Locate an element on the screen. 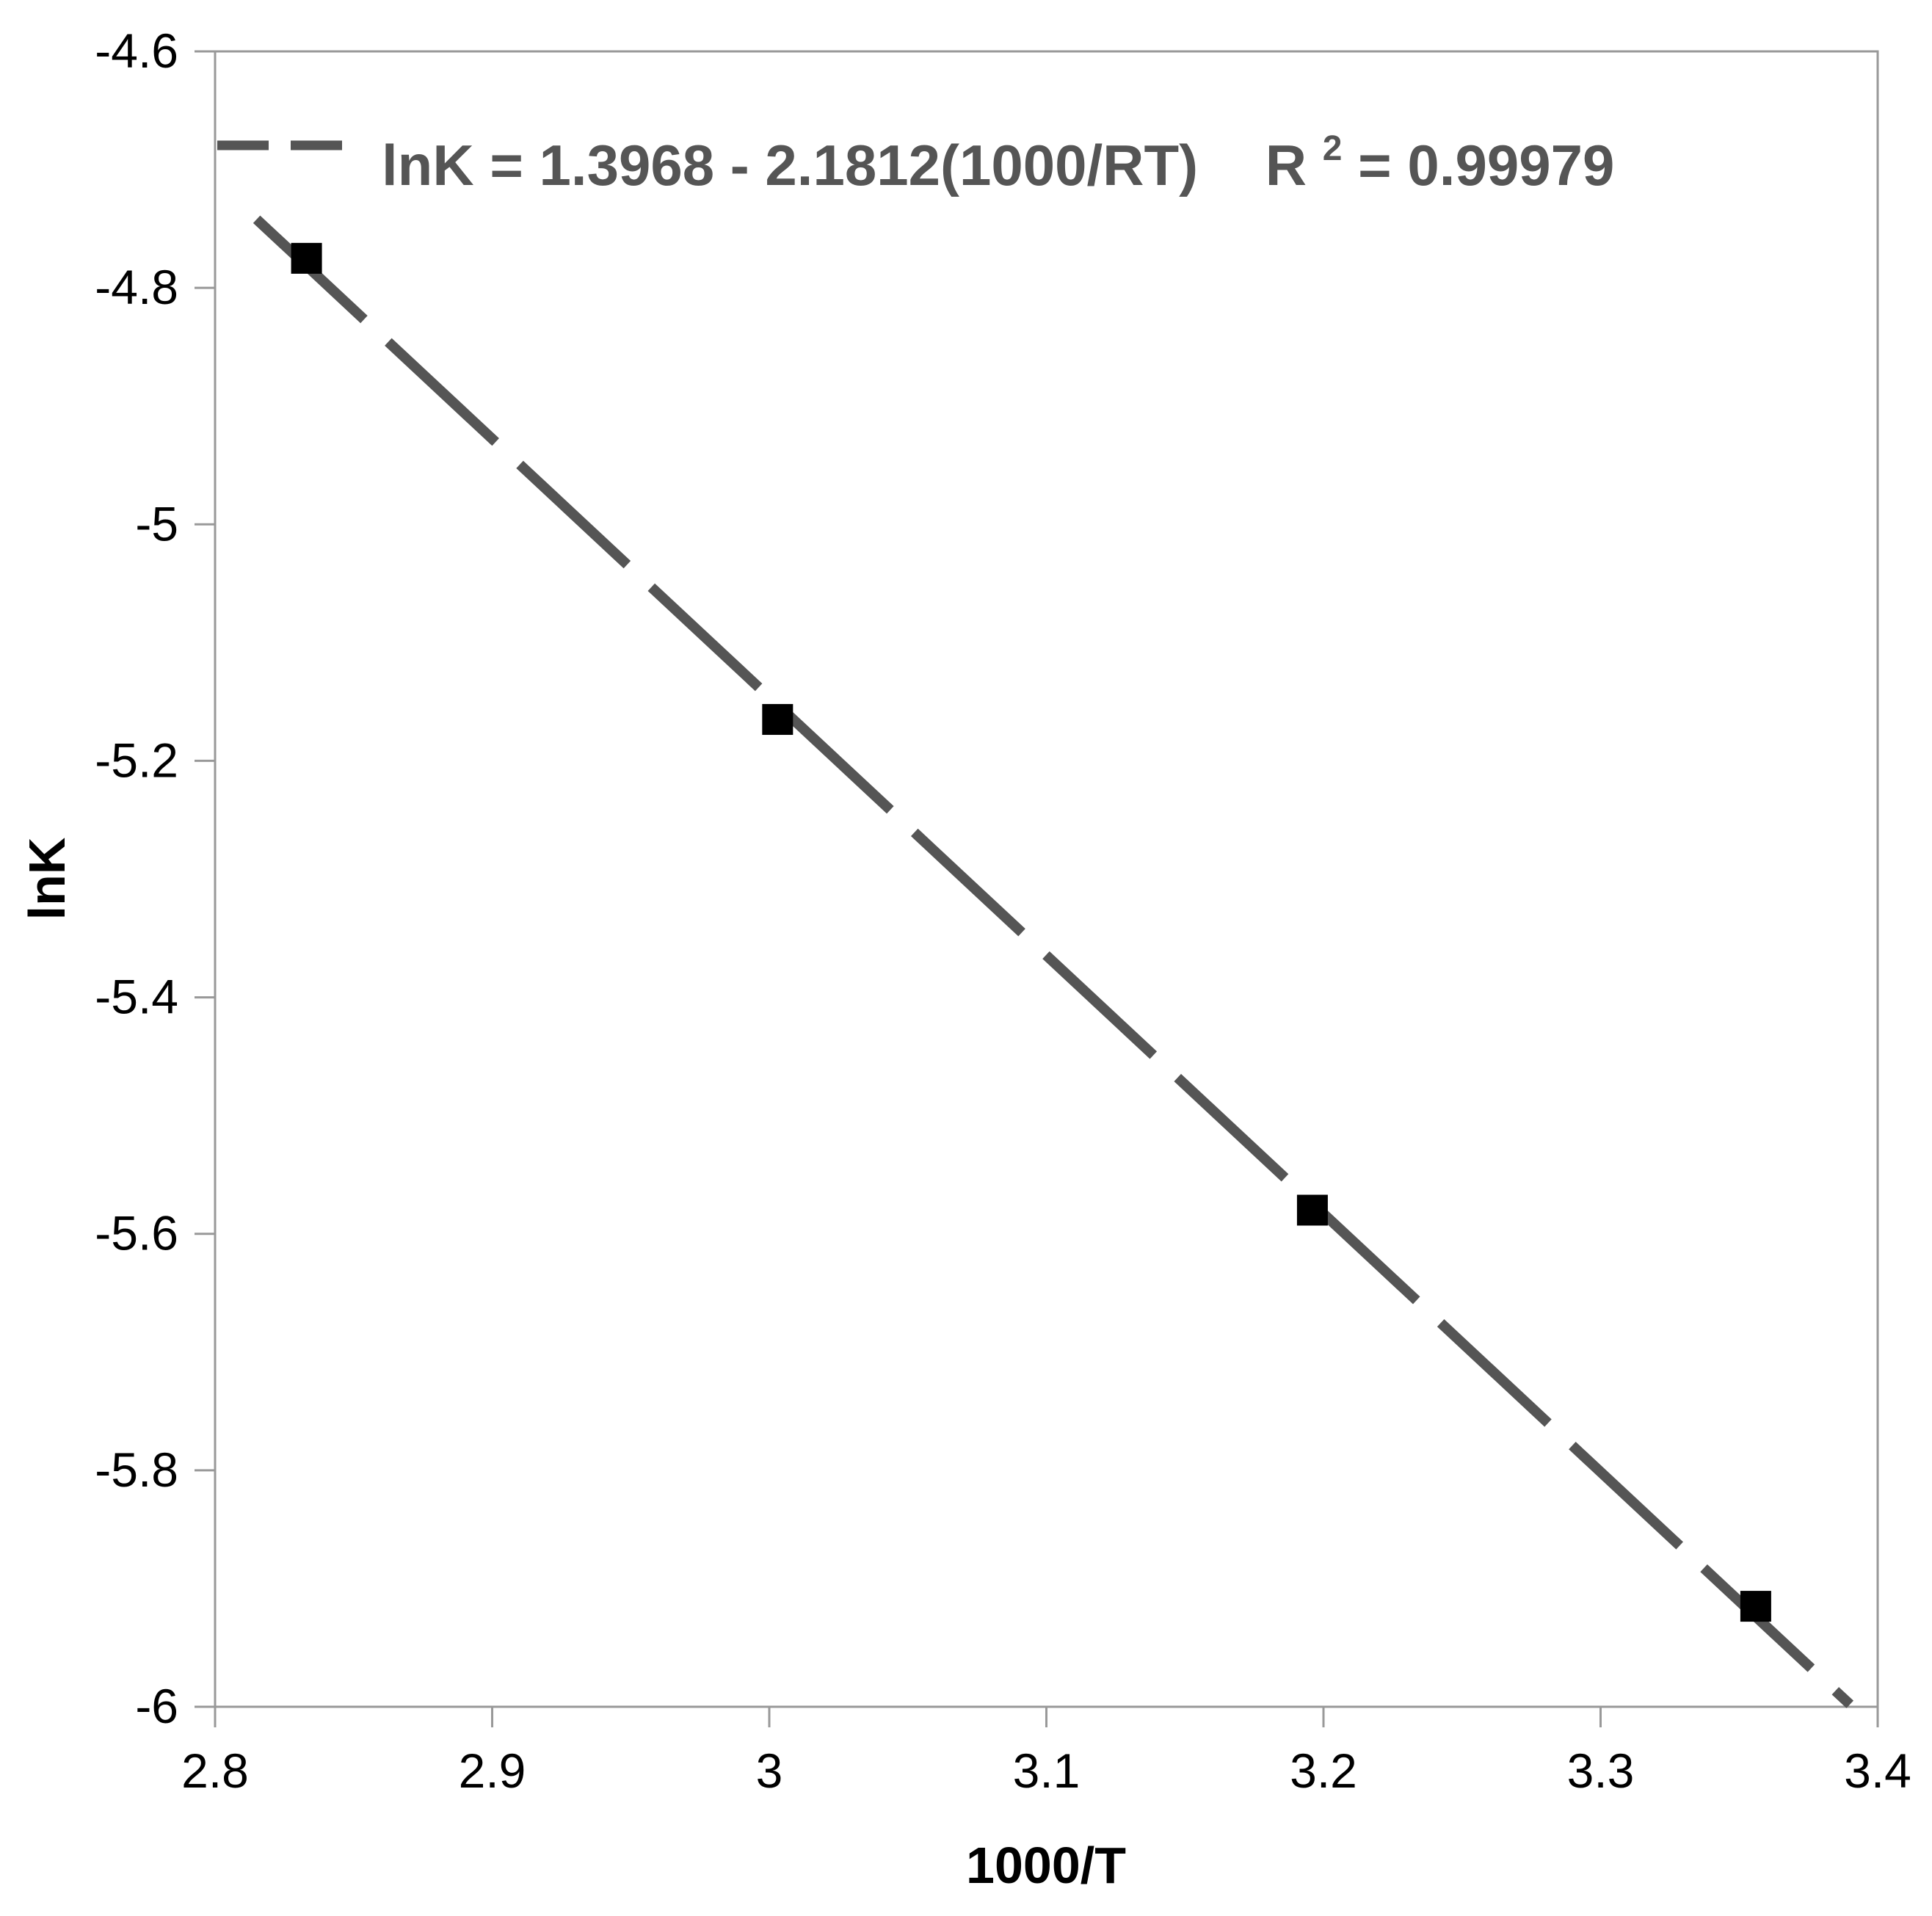 The image size is (1932, 1916). y-tick-label: -5.6 is located at coordinates (136, 1233).